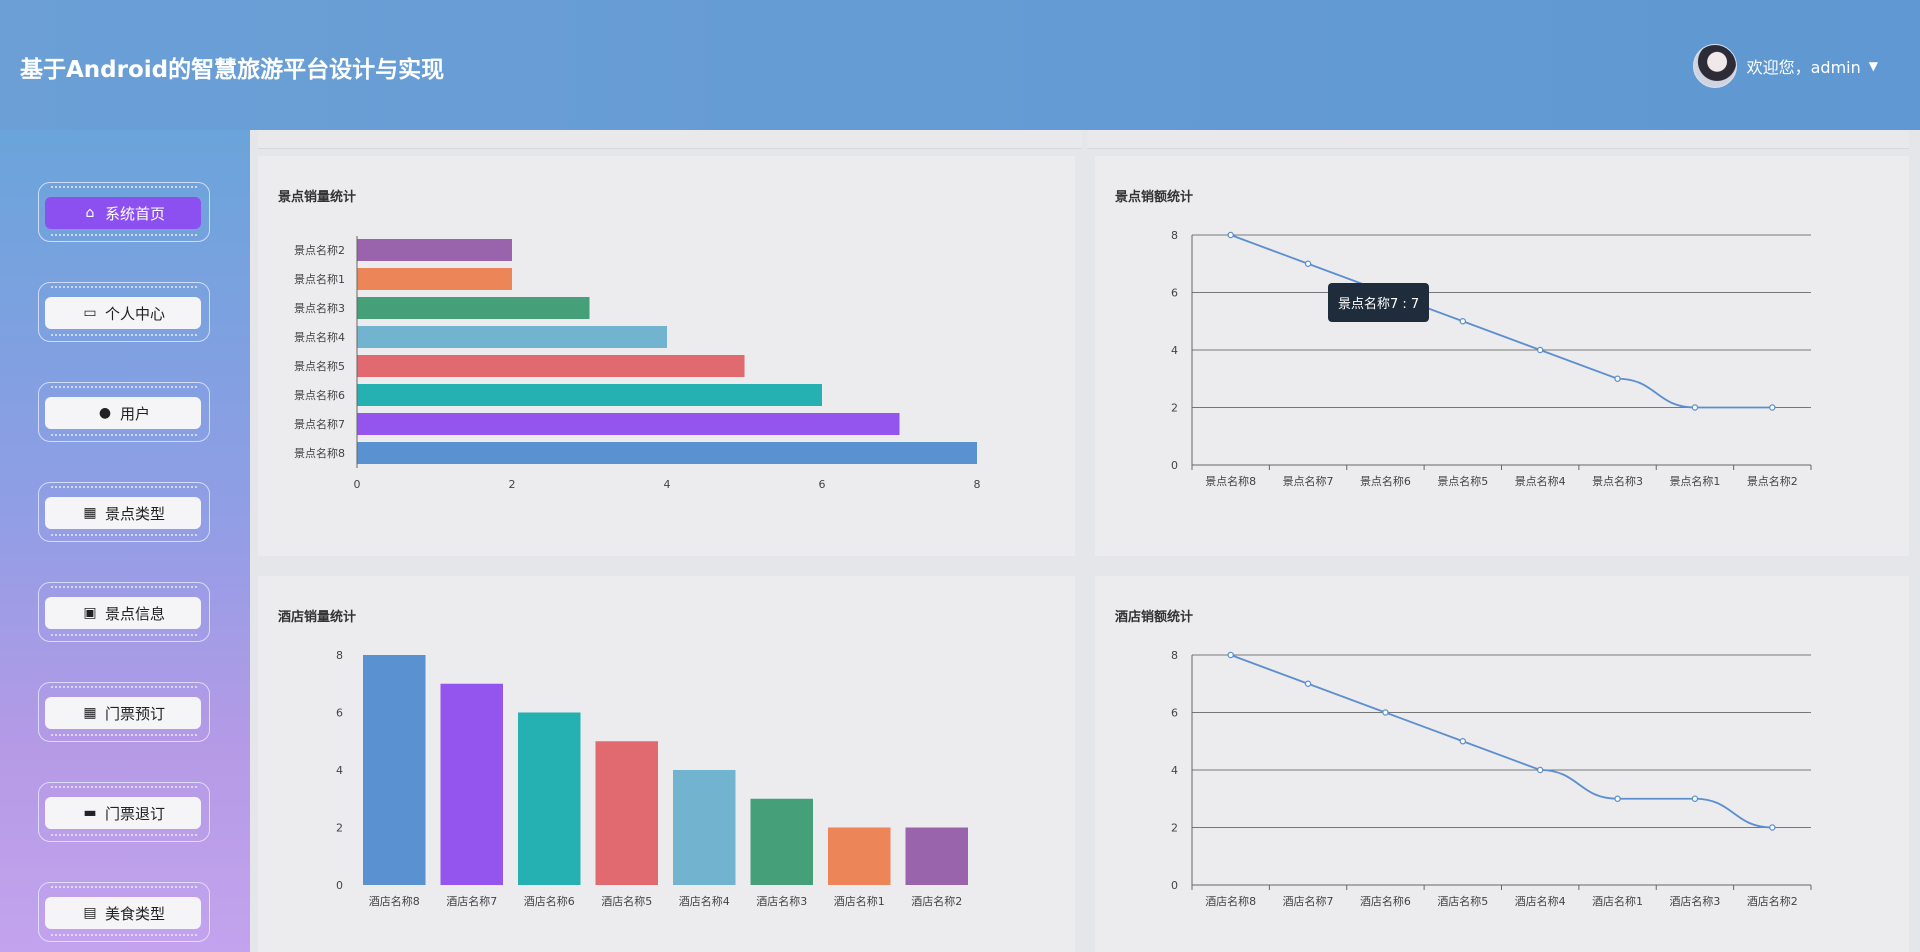 The image size is (1920, 952). What do you see at coordinates (134, 313) in the screenshot?
I see `sidebar-item-label: 个人中心` at bounding box center [134, 313].